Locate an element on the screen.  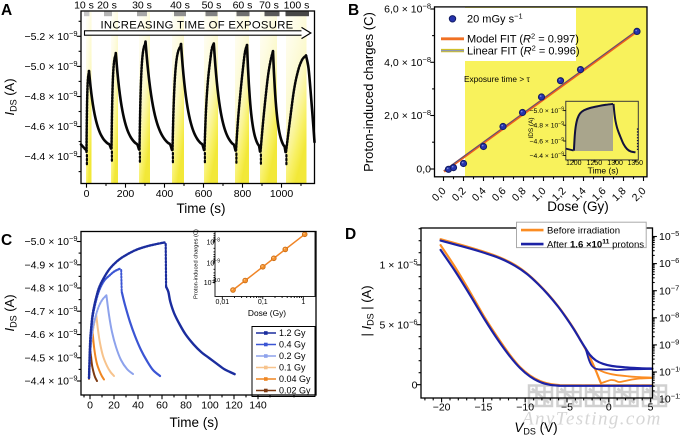
svg-text: 30 s is located at coordinates (142, 6).